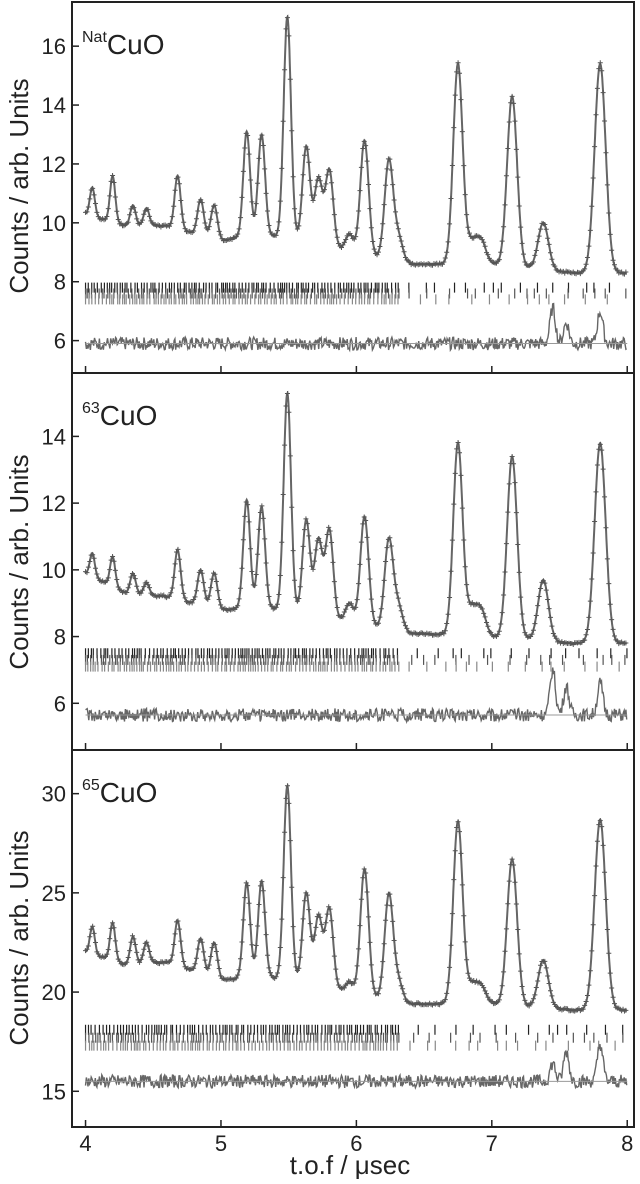  What do you see at coordinates (119, 415) in the screenshot?
I see `panel-title-63: 63CuO` at bounding box center [119, 415].